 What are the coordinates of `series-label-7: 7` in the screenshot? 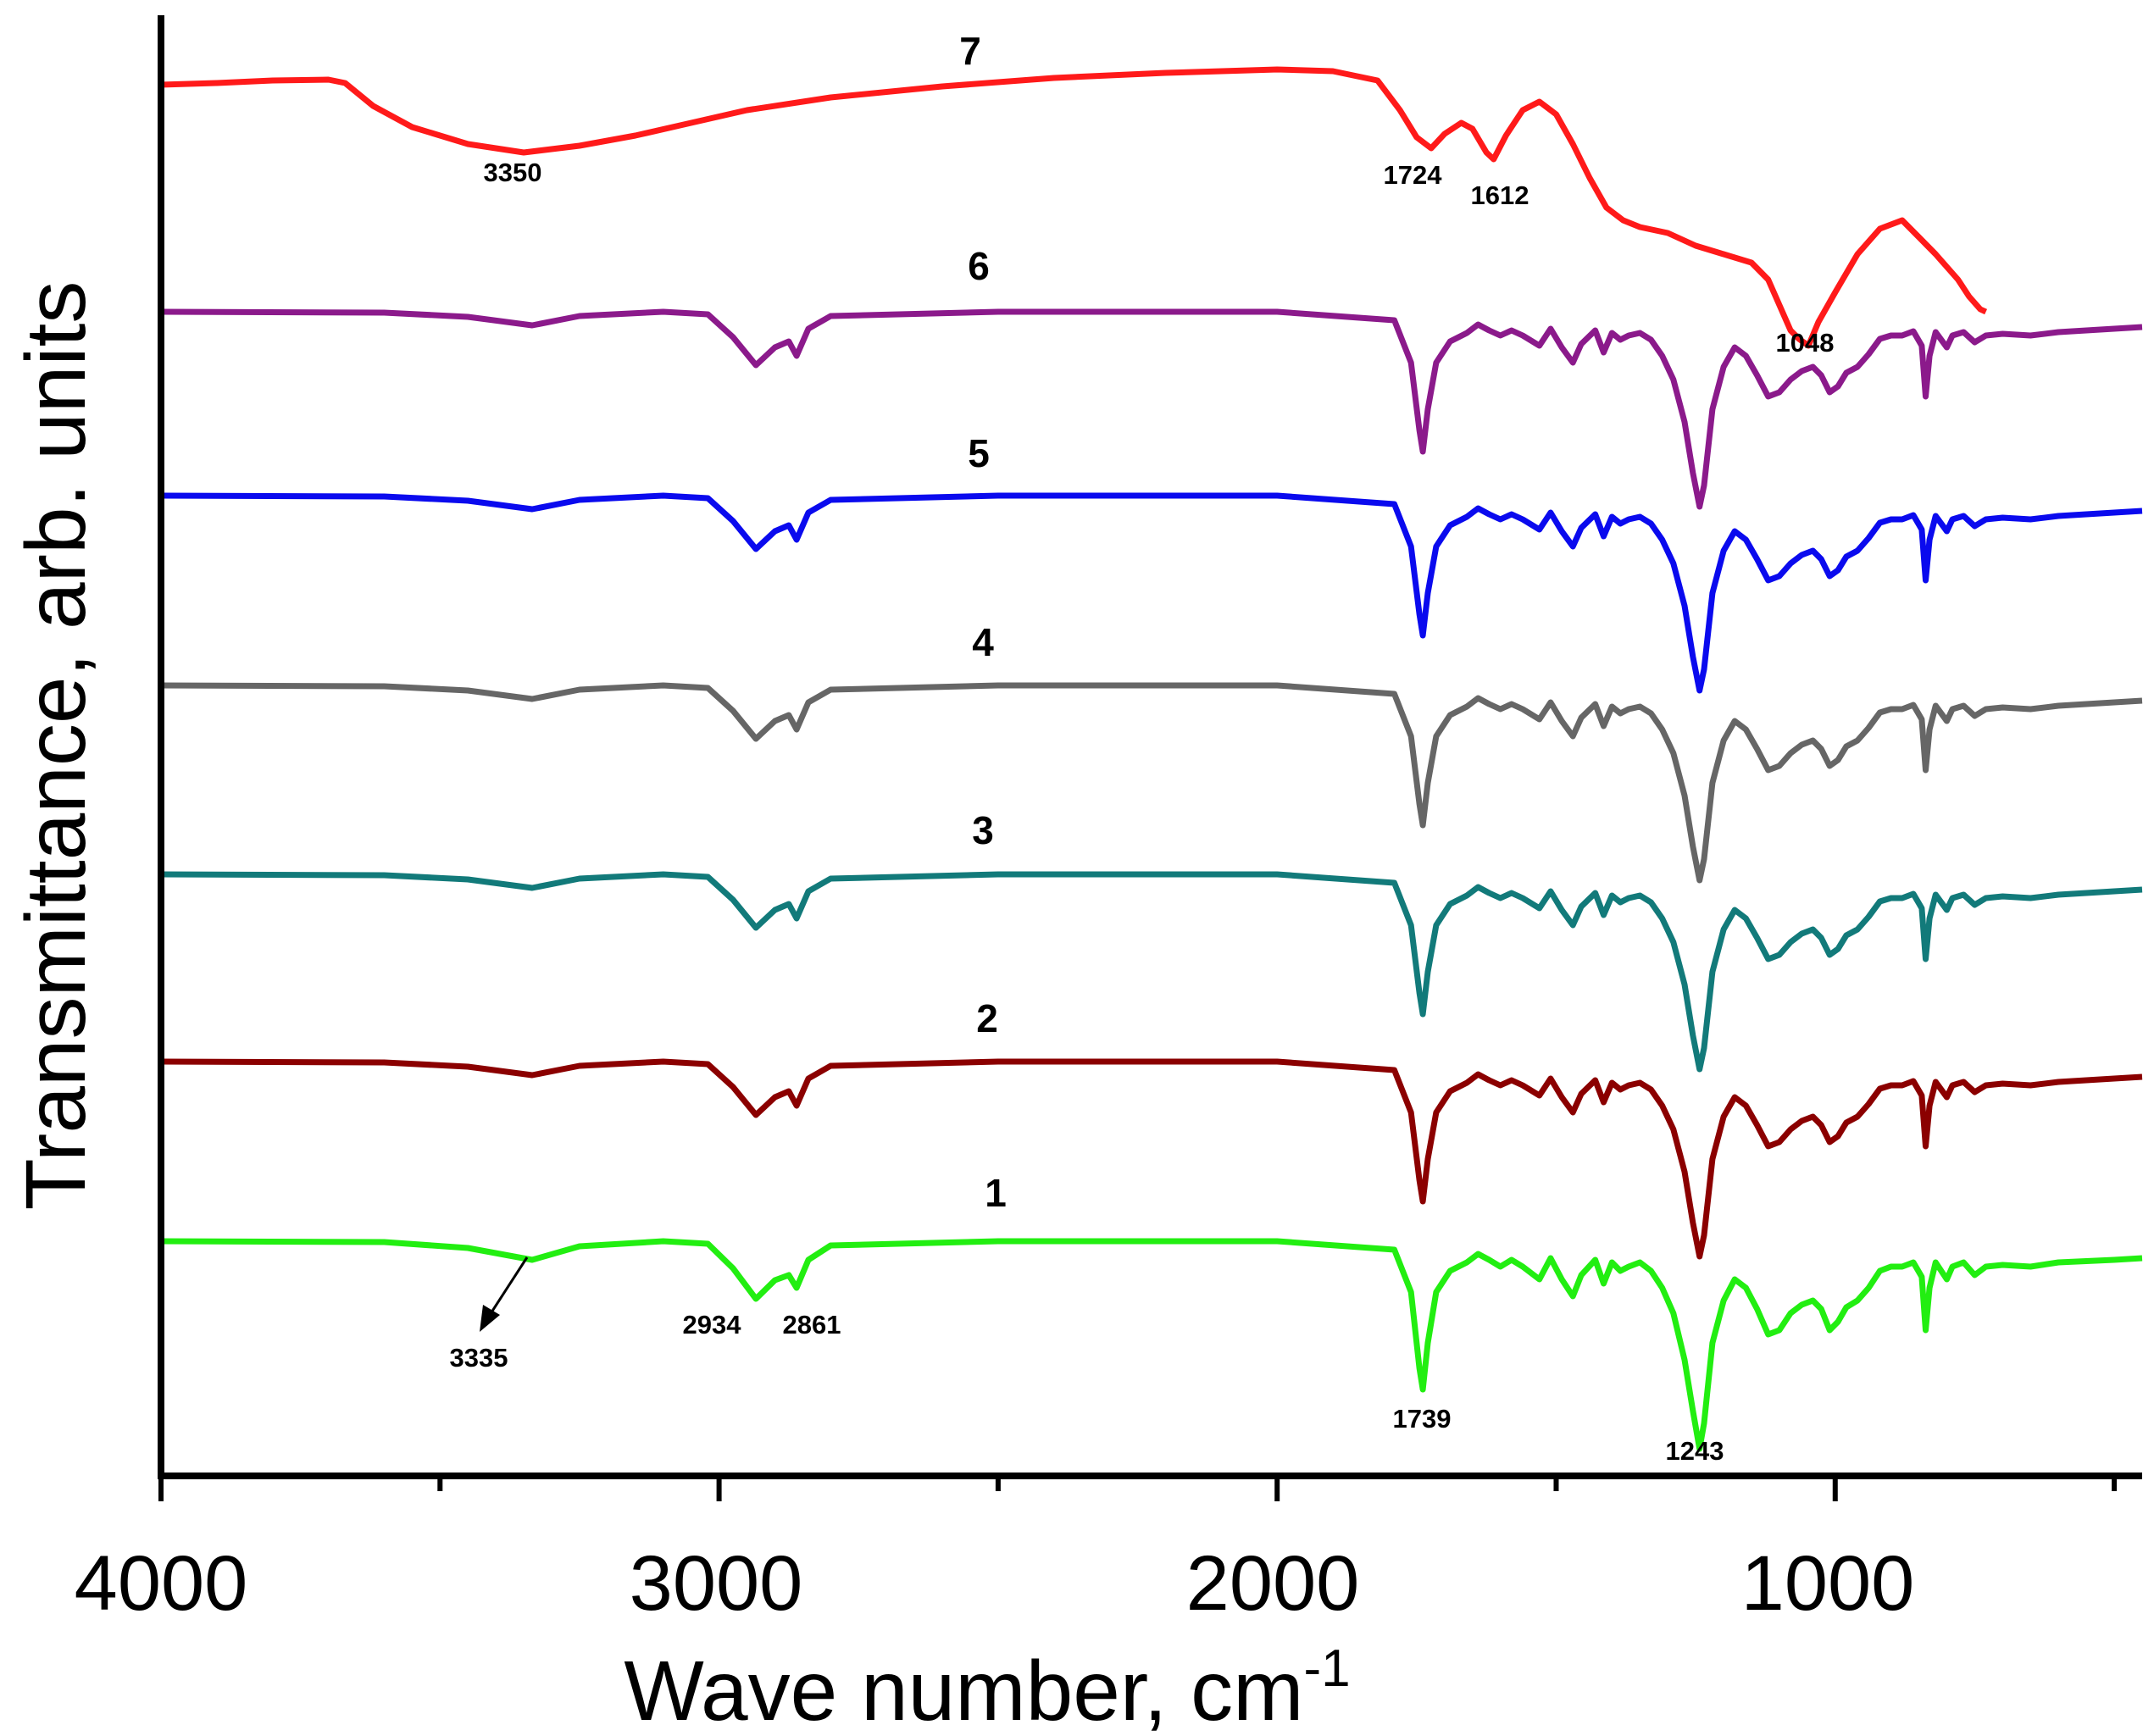 It's located at (970, 51).